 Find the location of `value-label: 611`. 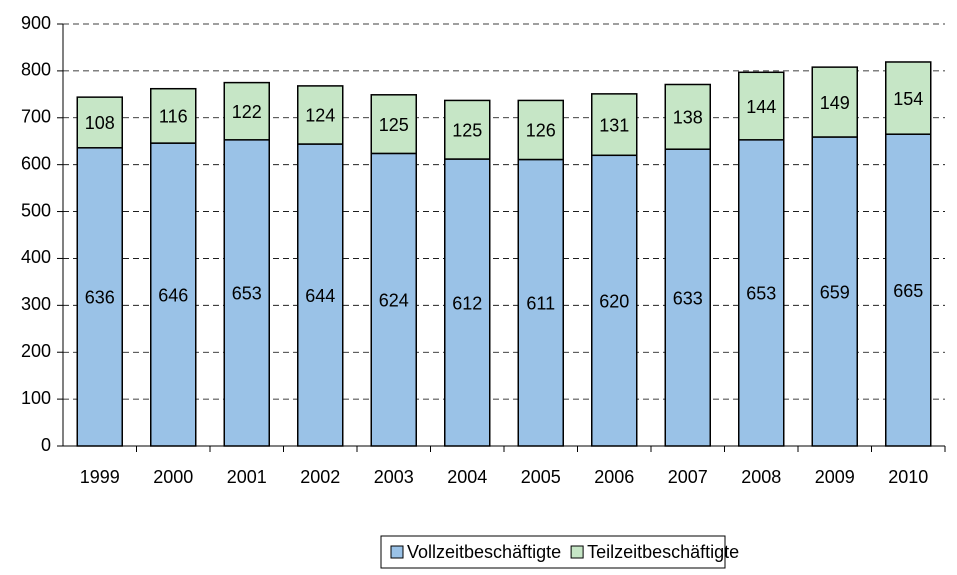

value-label: 611 is located at coordinates (540, 304).